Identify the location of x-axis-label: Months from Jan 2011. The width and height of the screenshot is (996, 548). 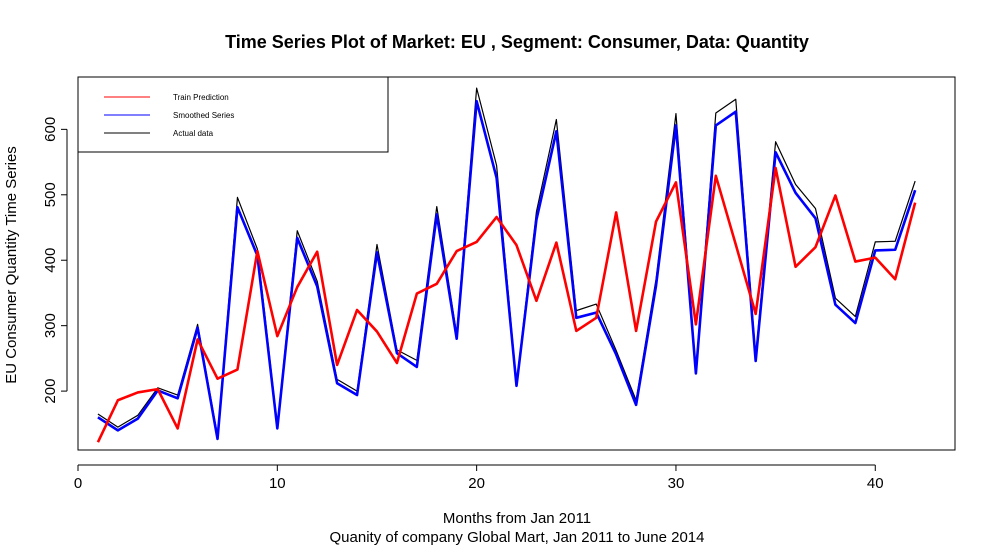
(517, 518).